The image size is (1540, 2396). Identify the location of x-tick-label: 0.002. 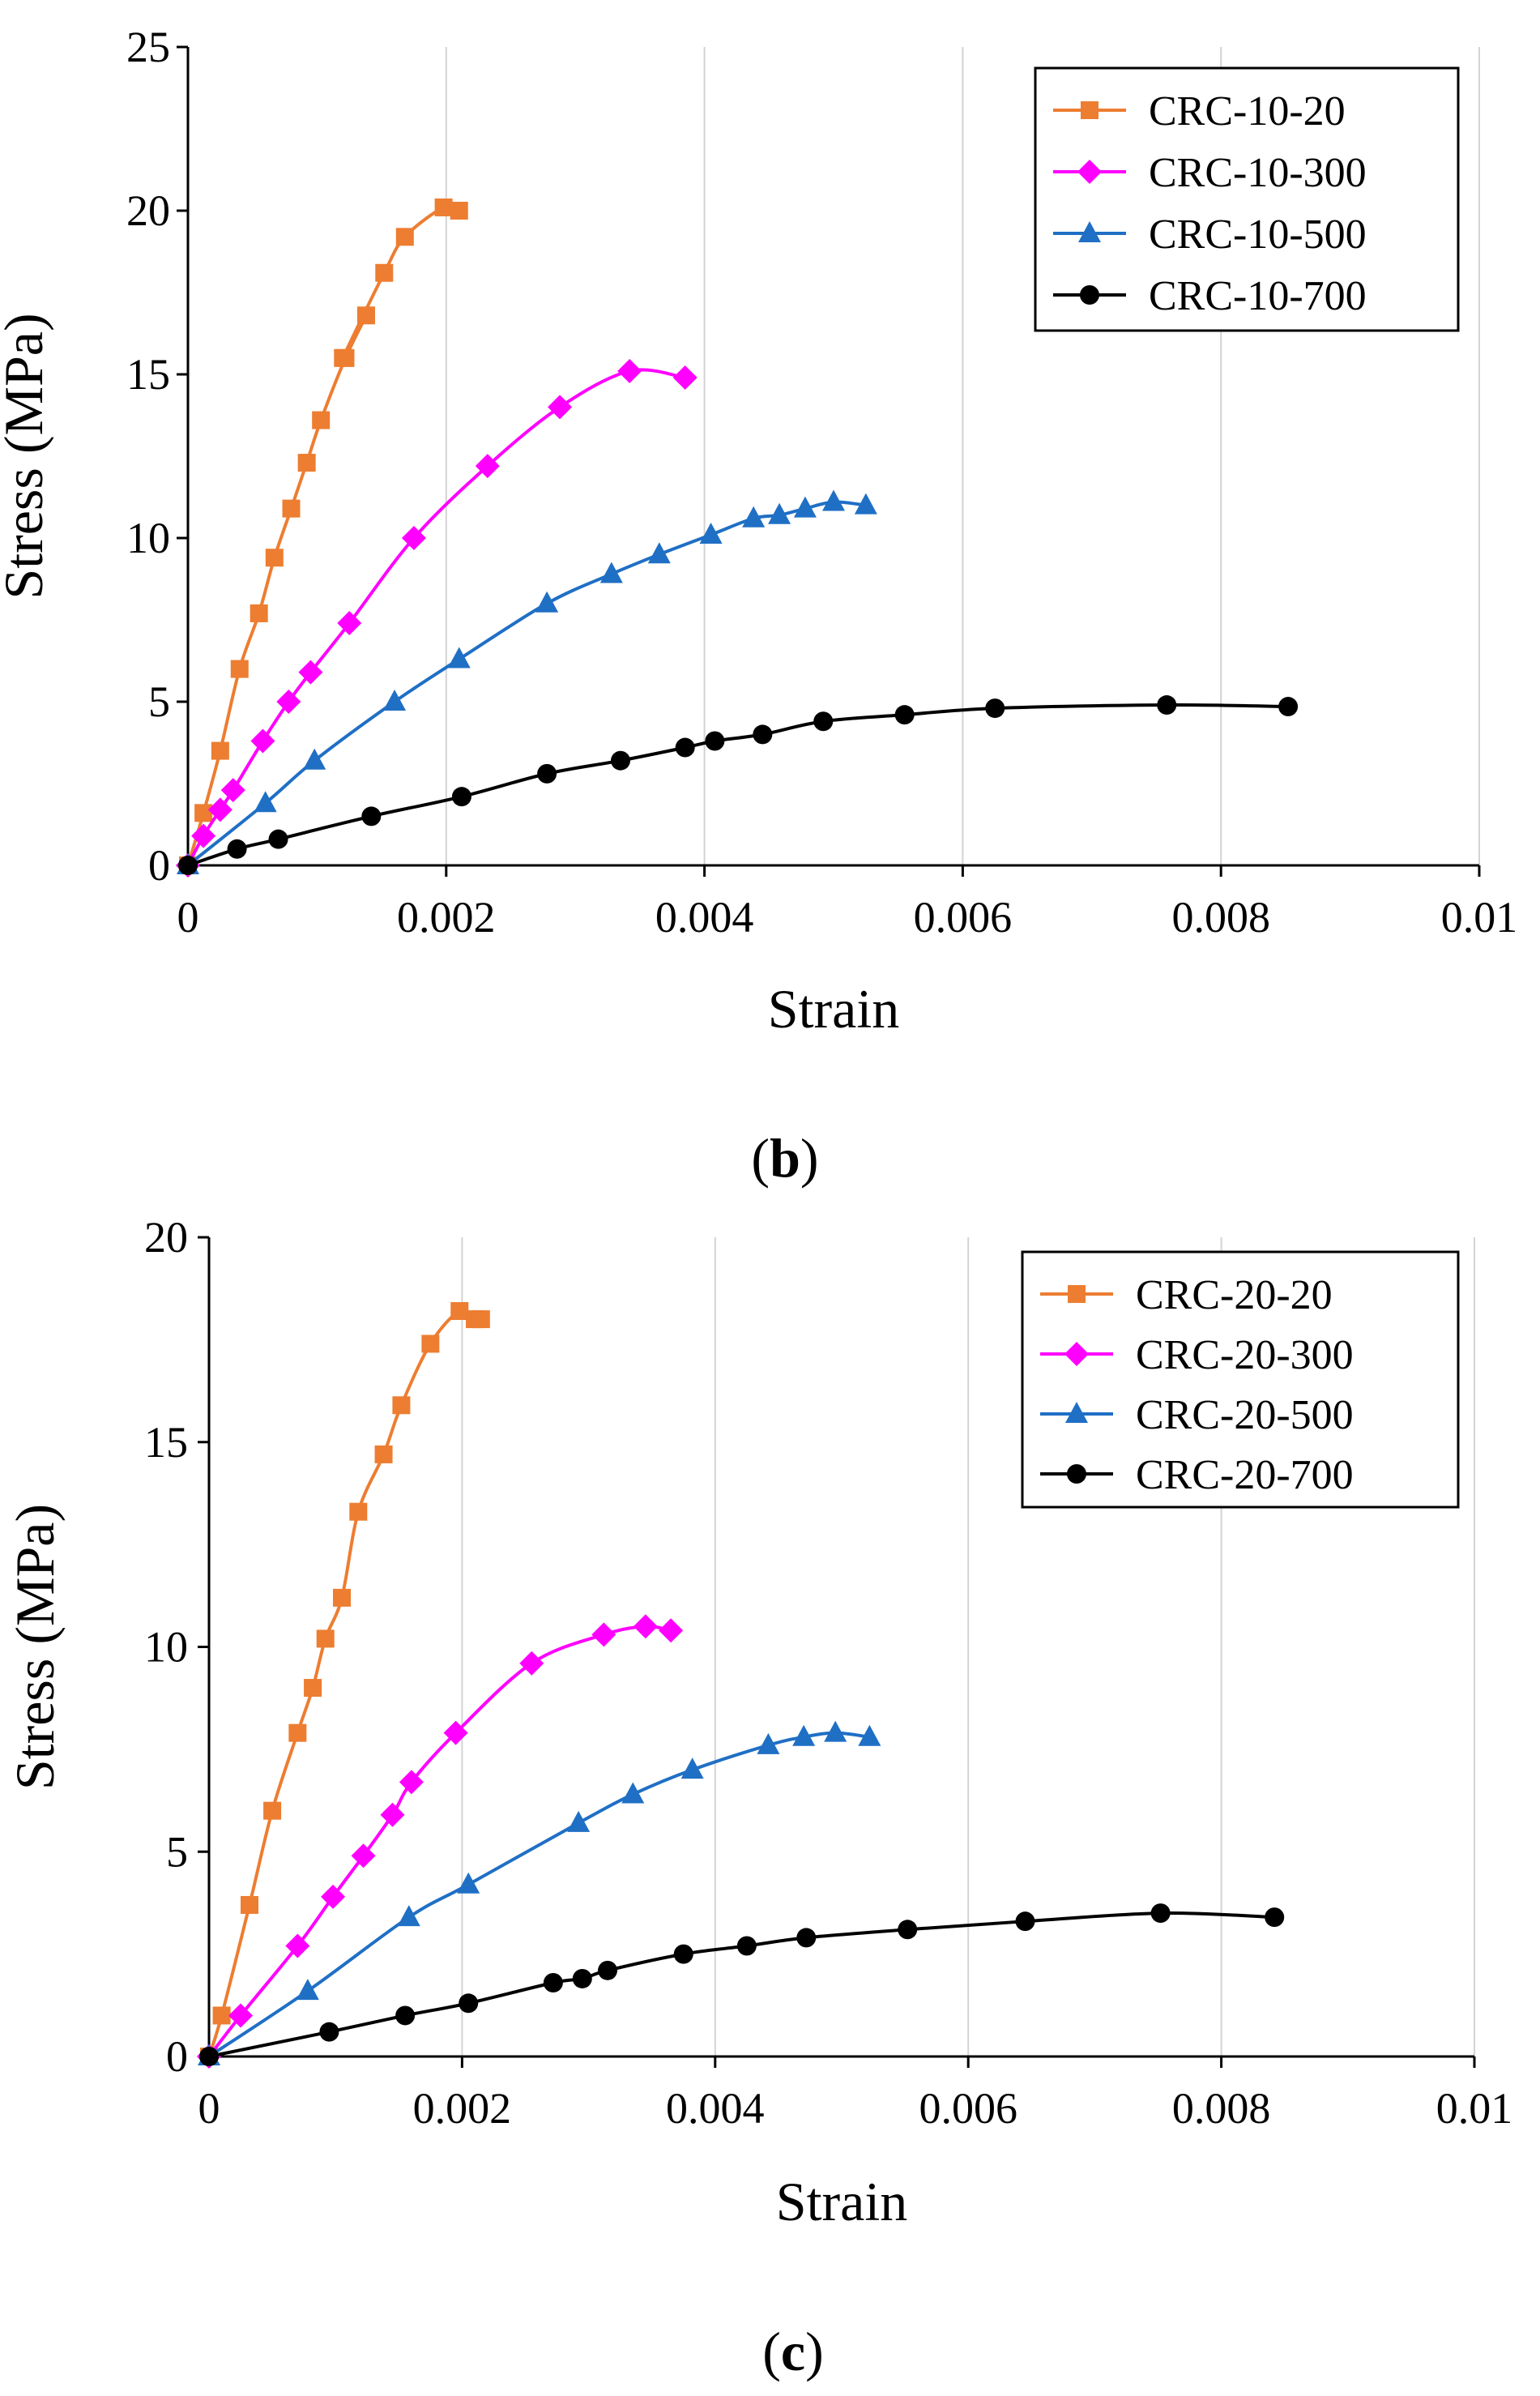
(446, 917).